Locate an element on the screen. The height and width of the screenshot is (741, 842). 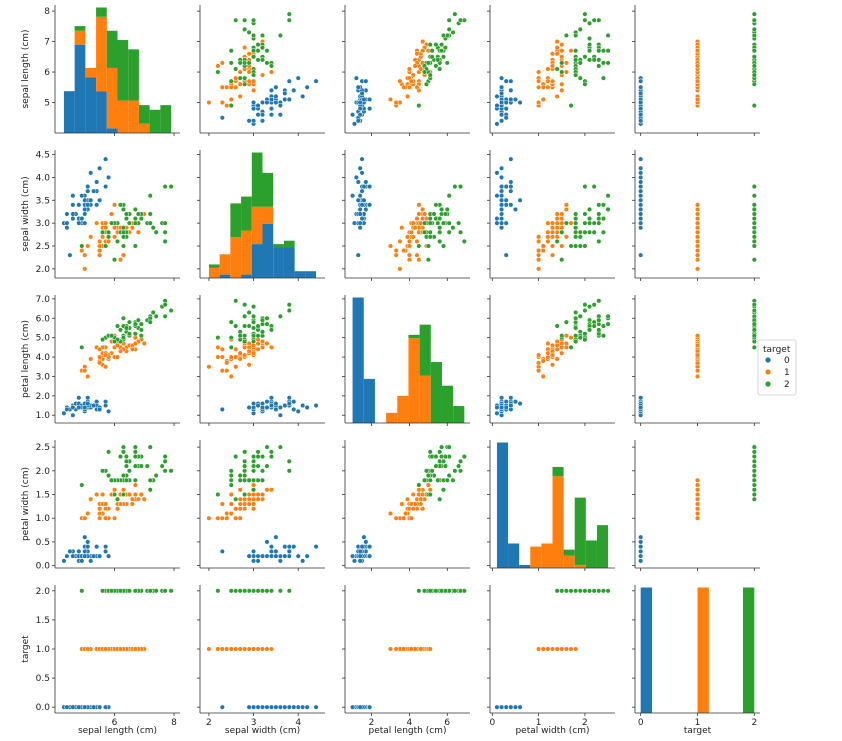
legend-box is located at coordinates (777, 367).